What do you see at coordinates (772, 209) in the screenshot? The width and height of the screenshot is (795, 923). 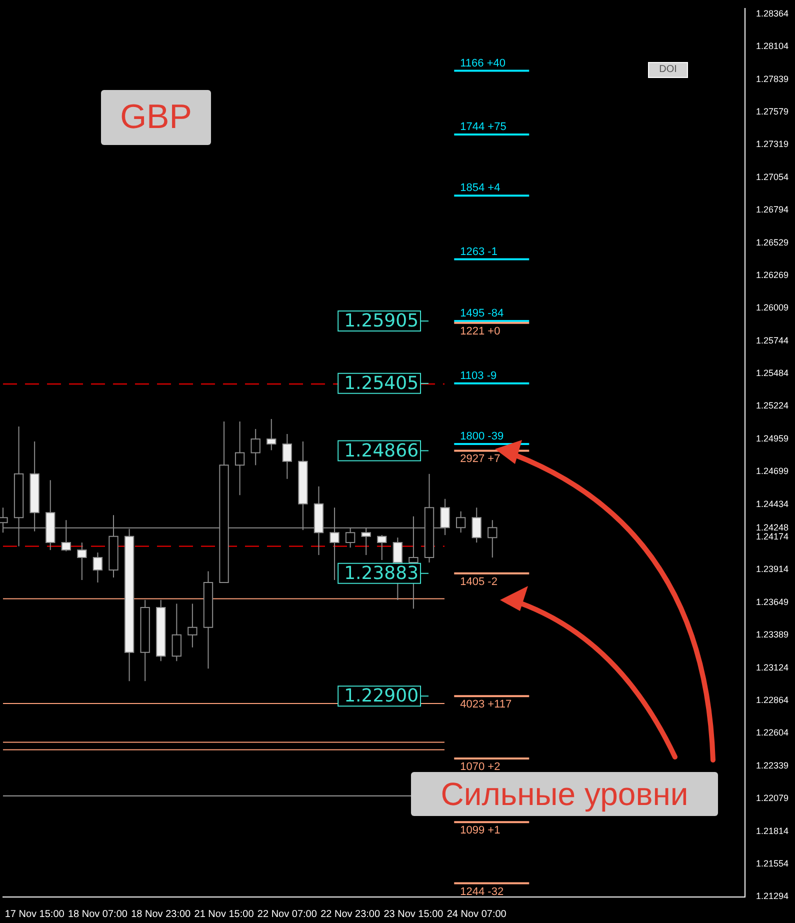 I see `y-tick-label: 1.26794` at bounding box center [772, 209].